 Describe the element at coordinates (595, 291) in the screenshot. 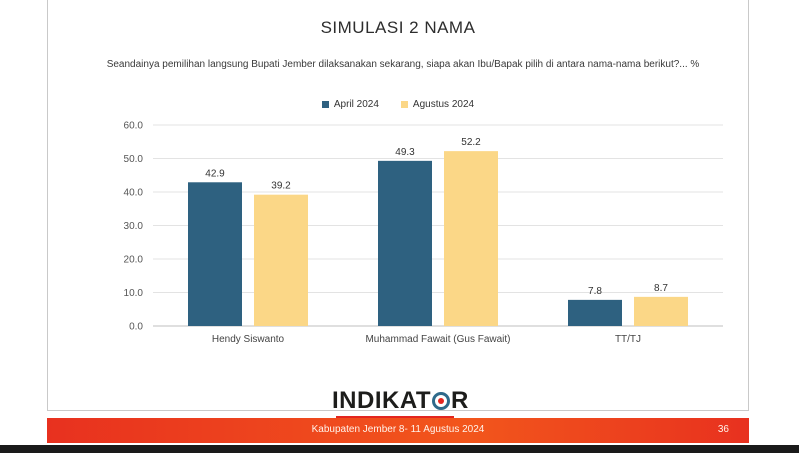

I see `data-label: 7.8` at that location.